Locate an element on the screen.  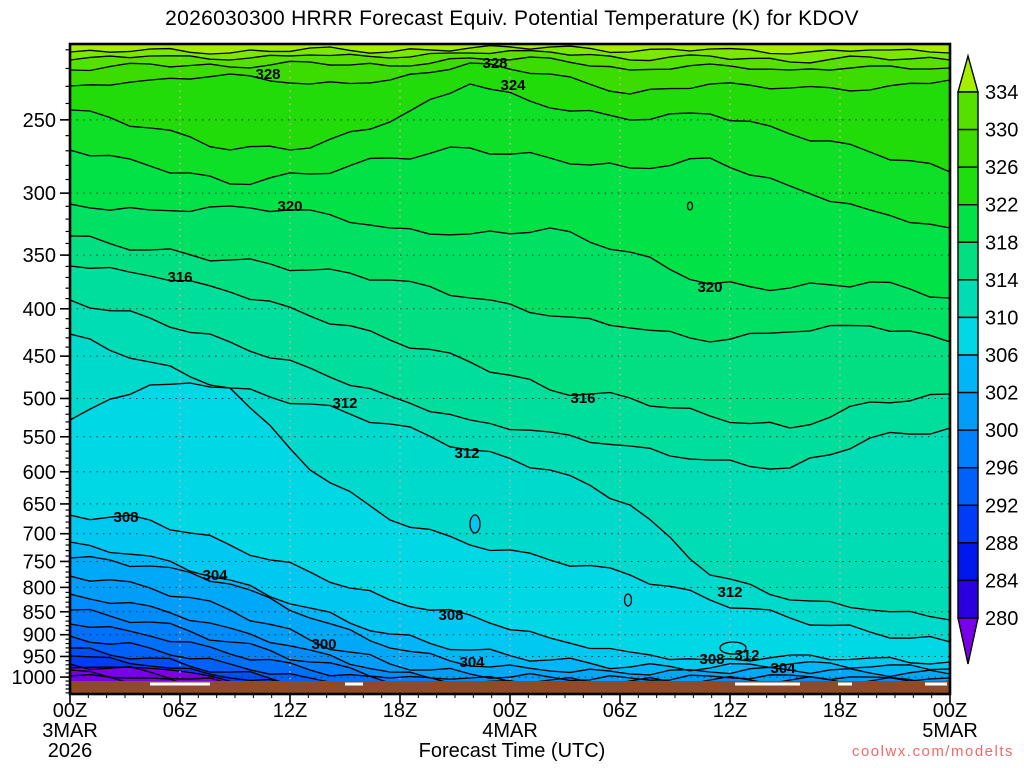
colorbar-label: 306 is located at coordinates (1001, 356).